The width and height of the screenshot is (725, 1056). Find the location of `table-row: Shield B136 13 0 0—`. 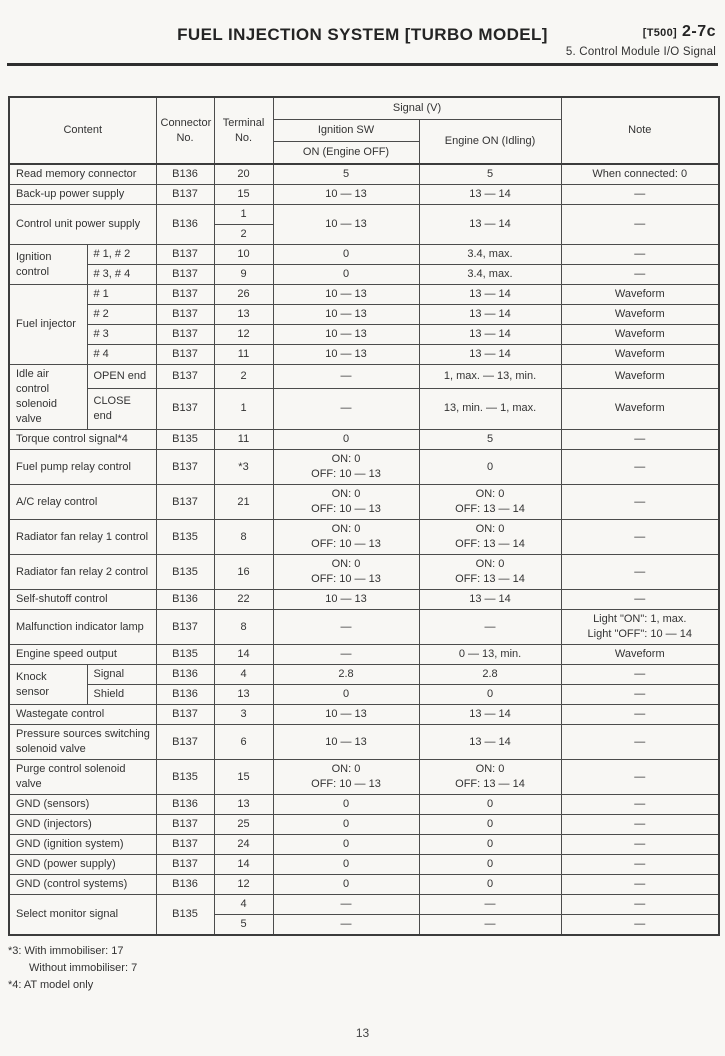

table-row: Shield B136 13 0 0— is located at coordinates (364, 694).